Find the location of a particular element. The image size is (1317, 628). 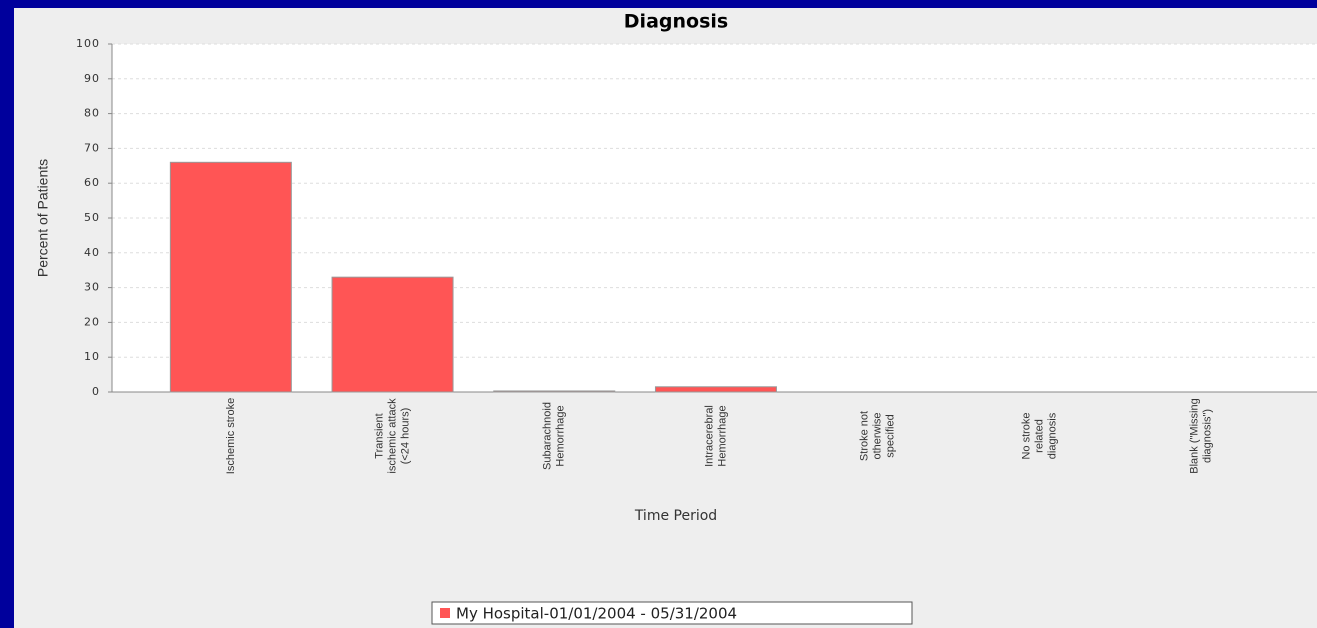

x-tick-label: ischemic attack is located at coordinates (392, 436).